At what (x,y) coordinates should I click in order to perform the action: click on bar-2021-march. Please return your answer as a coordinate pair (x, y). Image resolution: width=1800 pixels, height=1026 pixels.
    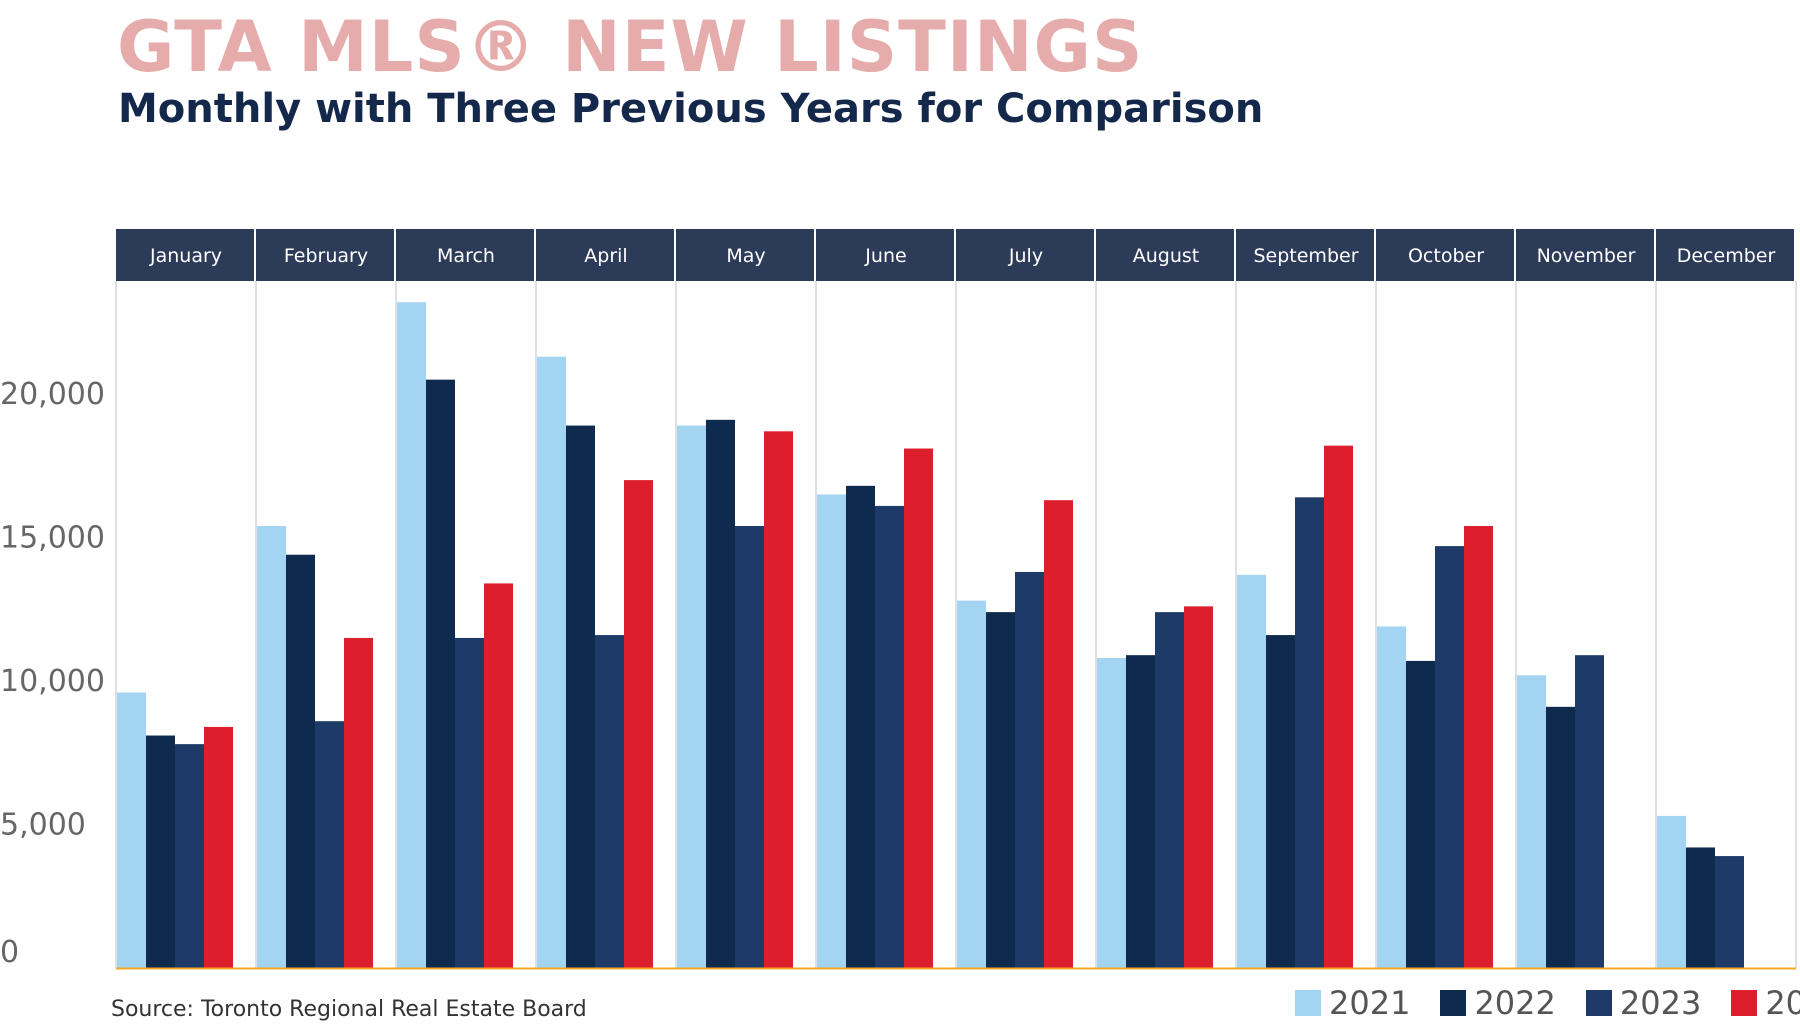
    Looking at the image, I should click on (411, 635).